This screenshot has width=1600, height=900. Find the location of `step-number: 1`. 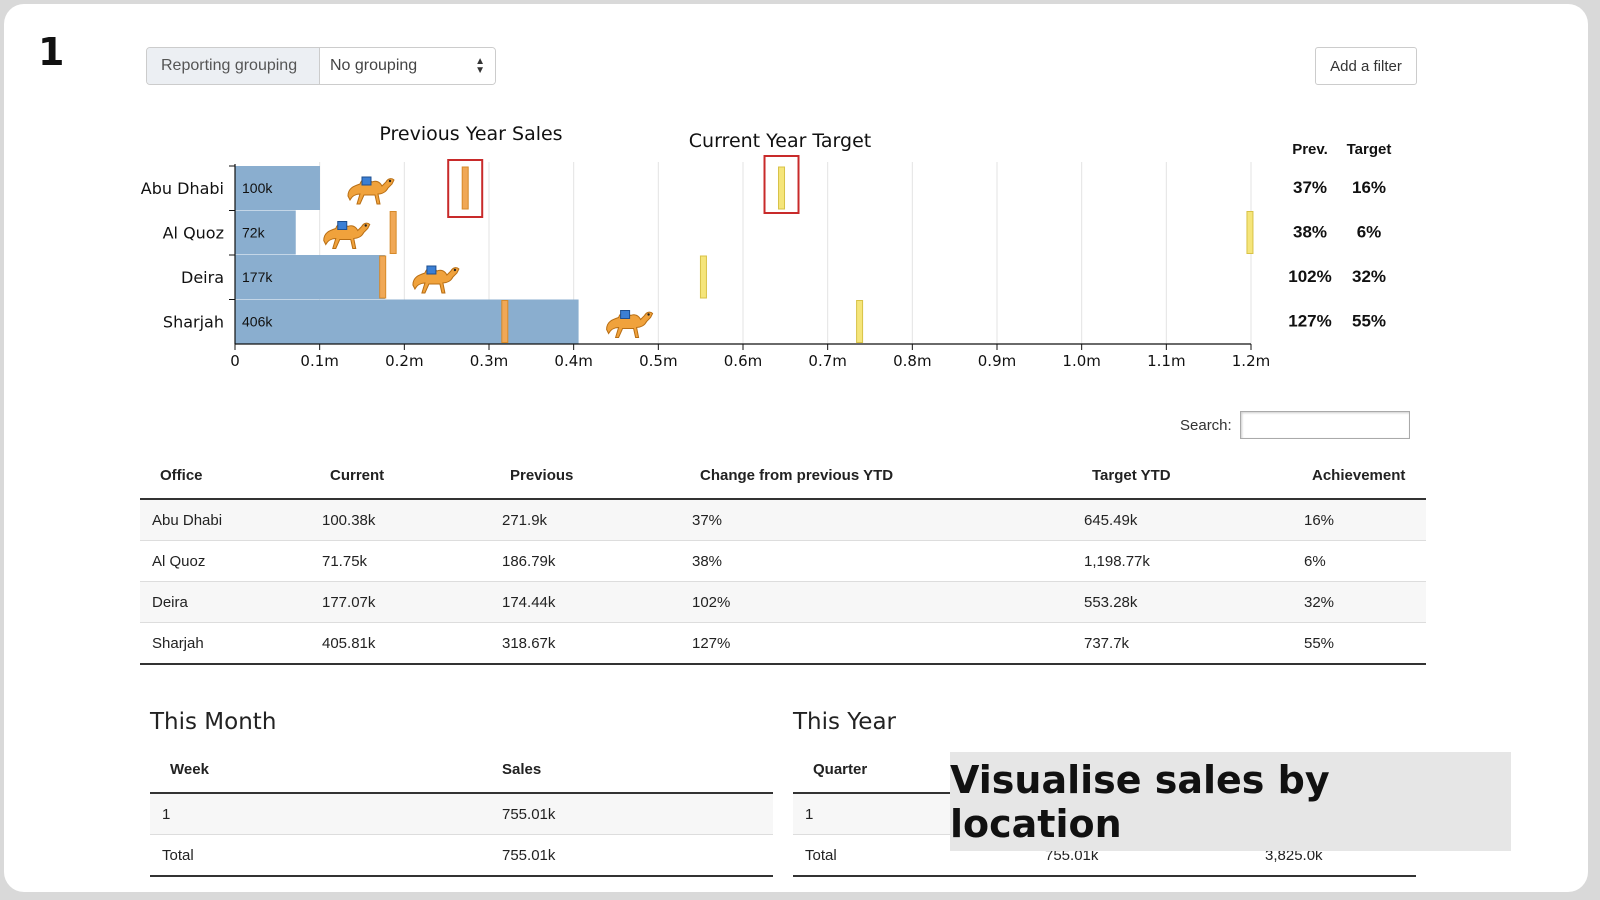

step-number: 1 is located at coordinates (51, 52).